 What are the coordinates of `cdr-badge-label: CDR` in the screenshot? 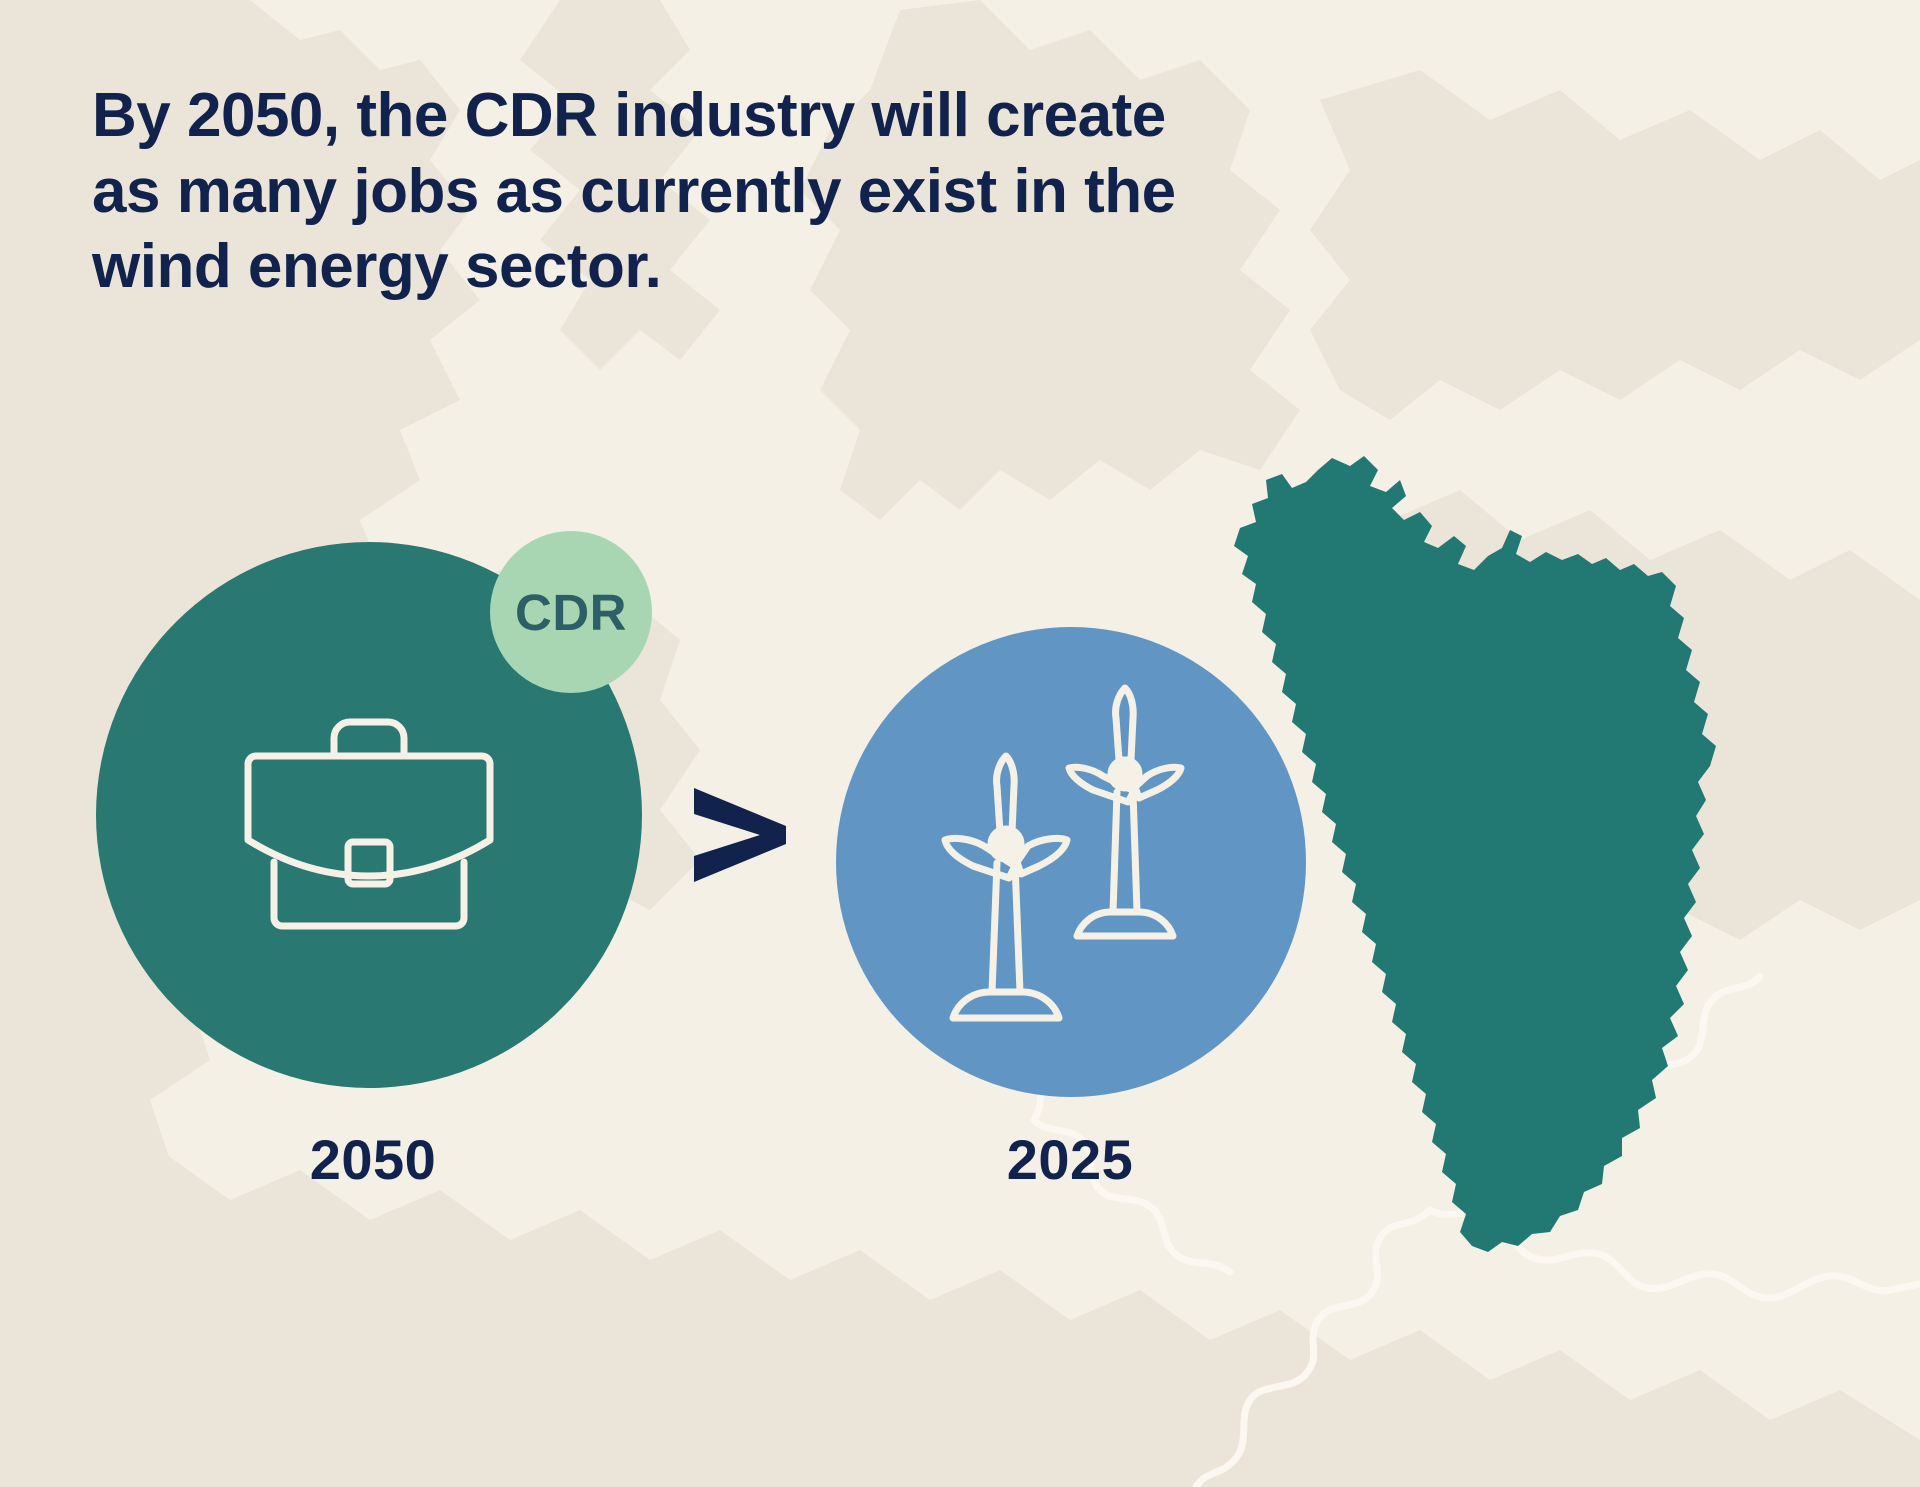 It's located at (571, 612).